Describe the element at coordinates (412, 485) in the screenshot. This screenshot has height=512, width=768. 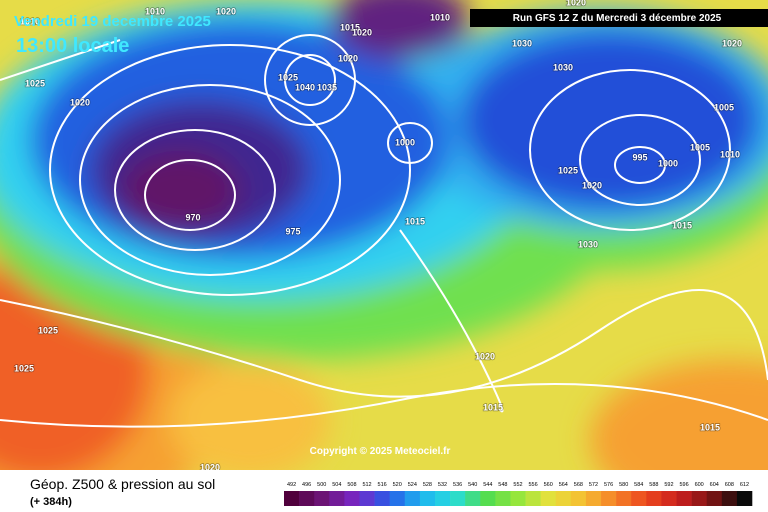
I see `scale-label: 524` at that location.